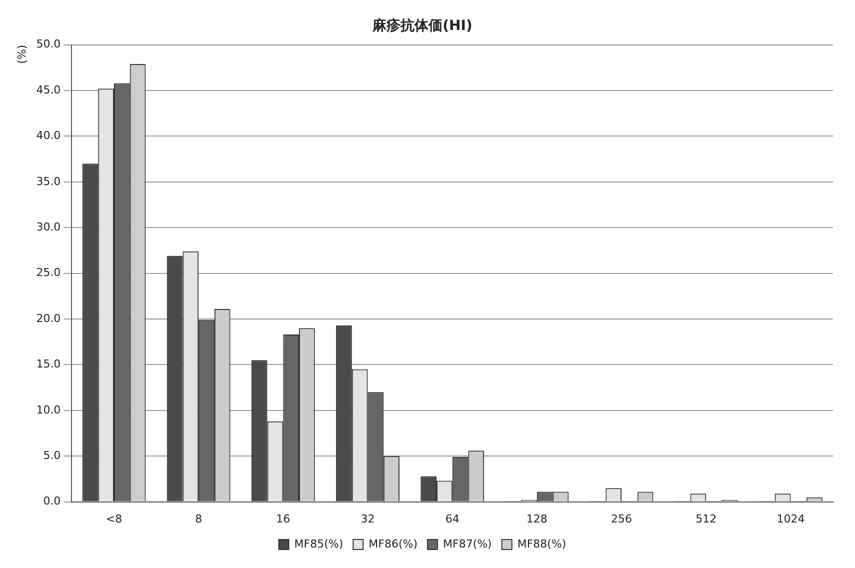  What do you see at coordinates (367, 519) in the screenshot?
I see `x-tick-label: 32` at bounding box center [367, 519].